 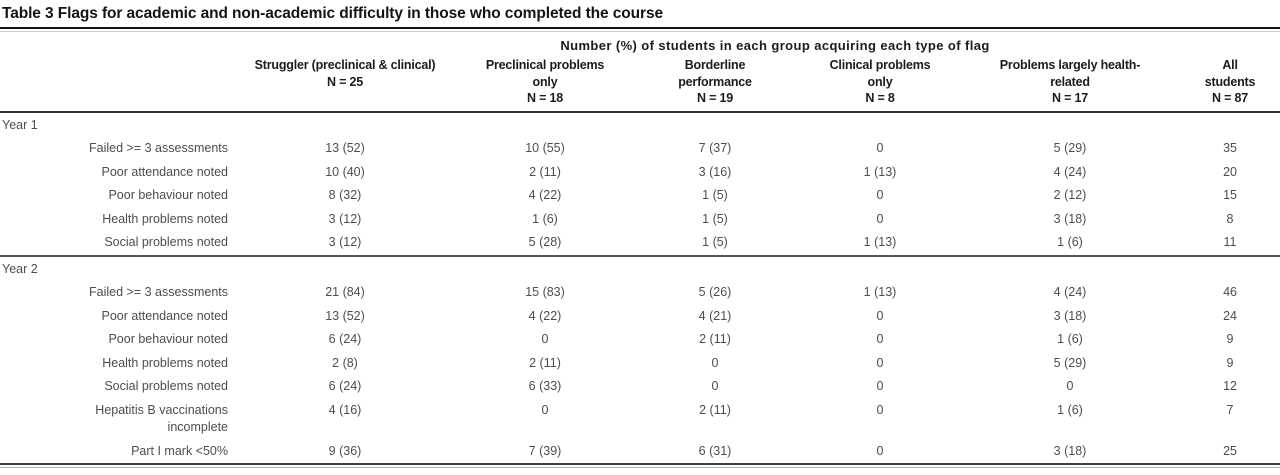 What do you see at coordinates (345, 450) in the screenshot?
I see `value-cell: 9 (36)` at bounding box center [345, 450].